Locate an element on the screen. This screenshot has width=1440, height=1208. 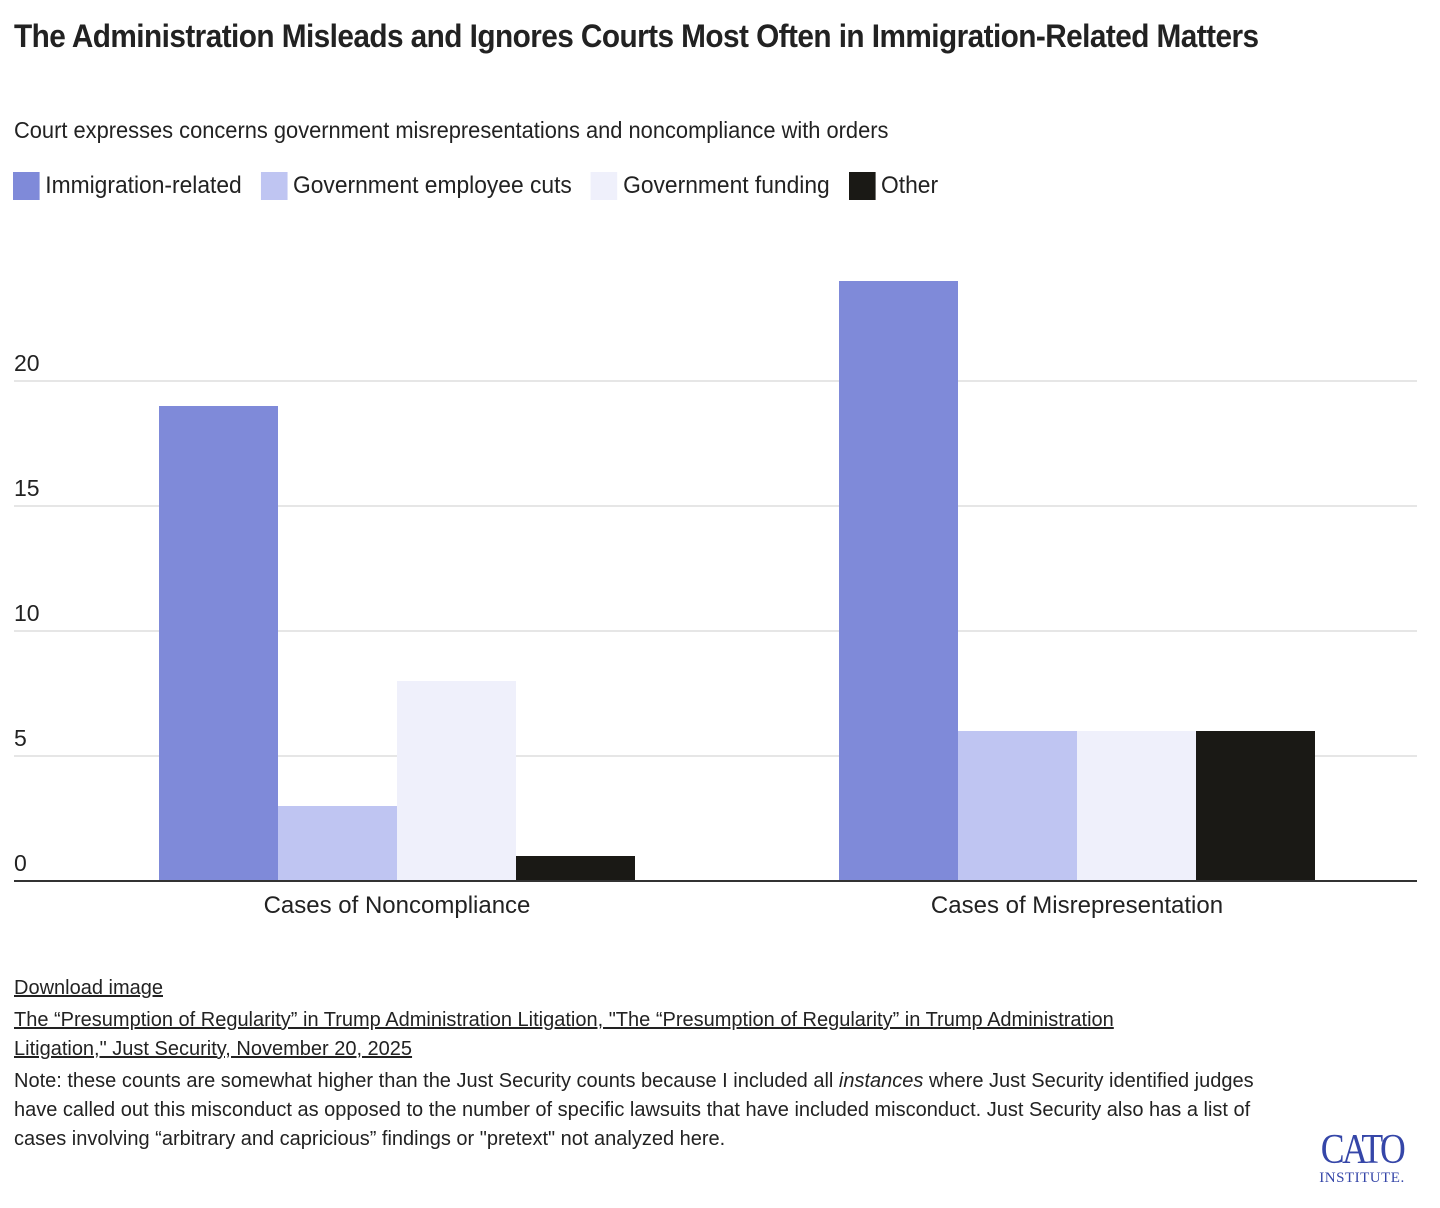
y-tick-label-20: 20 is located at coordinates (27, 363).